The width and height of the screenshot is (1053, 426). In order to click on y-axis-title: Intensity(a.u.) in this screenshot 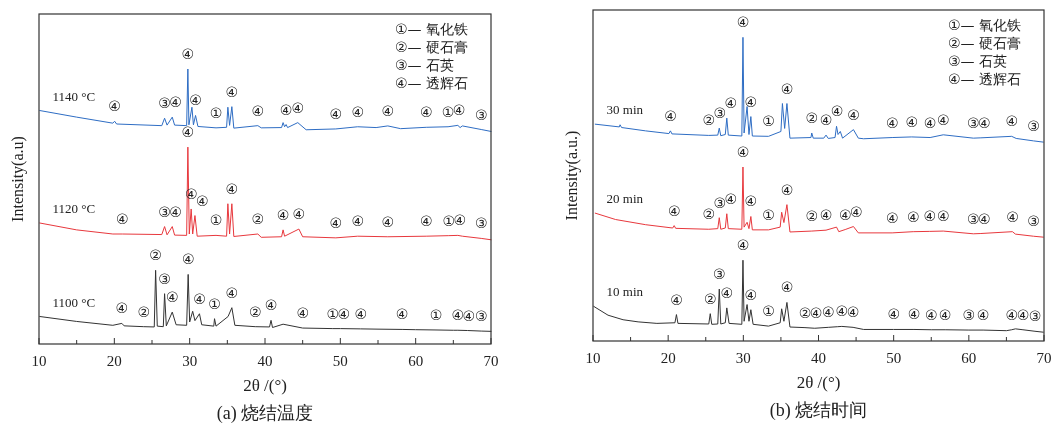, I will do `click(572, 175)`.